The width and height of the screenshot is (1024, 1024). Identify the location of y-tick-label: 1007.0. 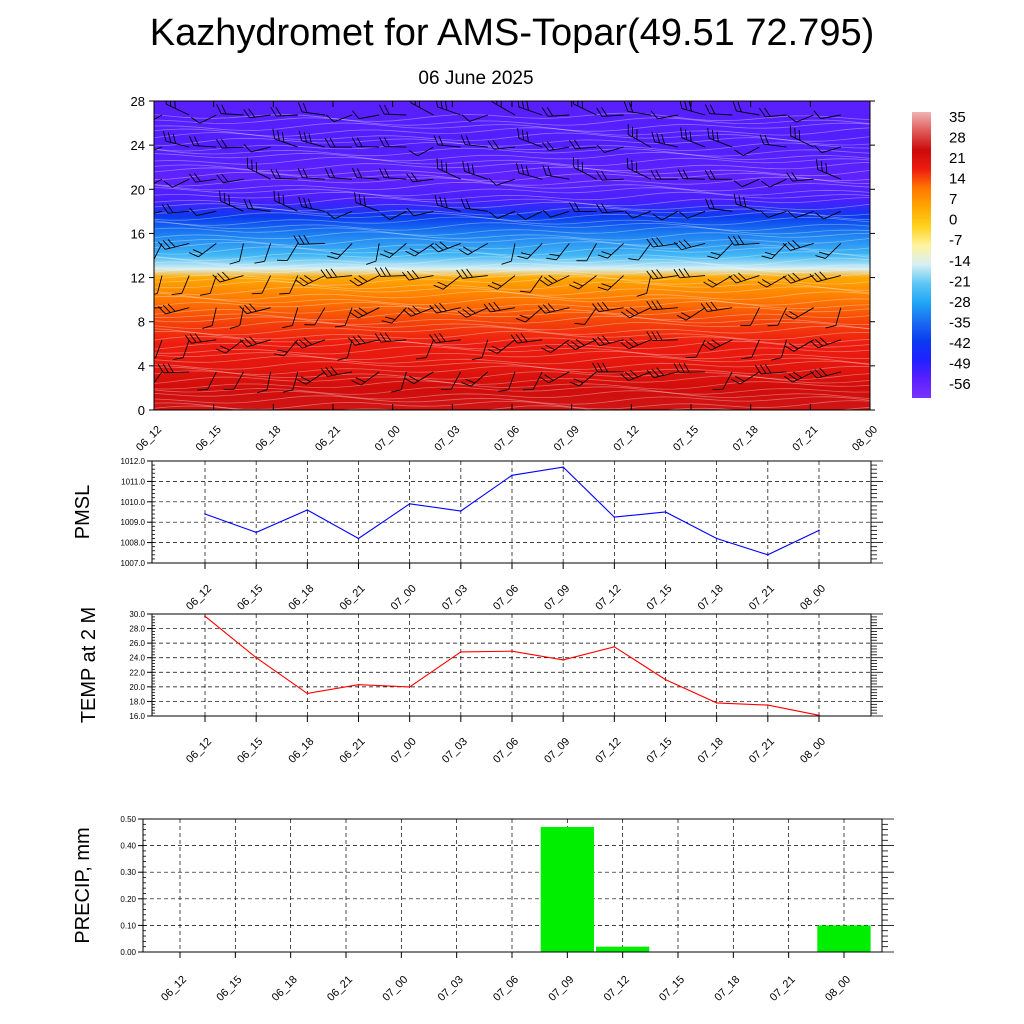
(133, 563).